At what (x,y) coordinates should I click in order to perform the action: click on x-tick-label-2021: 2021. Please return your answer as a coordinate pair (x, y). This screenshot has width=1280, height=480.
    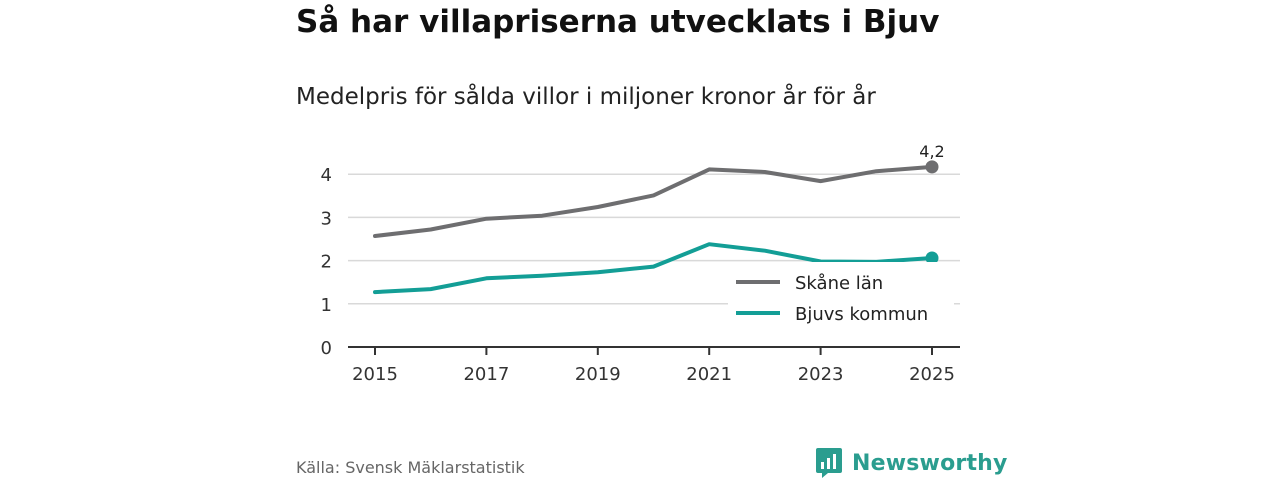
    Looking at the image, I should click on (709, 374).